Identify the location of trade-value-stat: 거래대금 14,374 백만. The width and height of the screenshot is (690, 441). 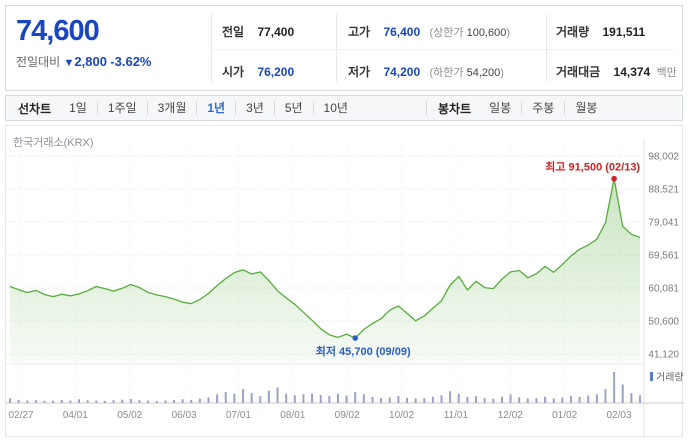
(616, 71).